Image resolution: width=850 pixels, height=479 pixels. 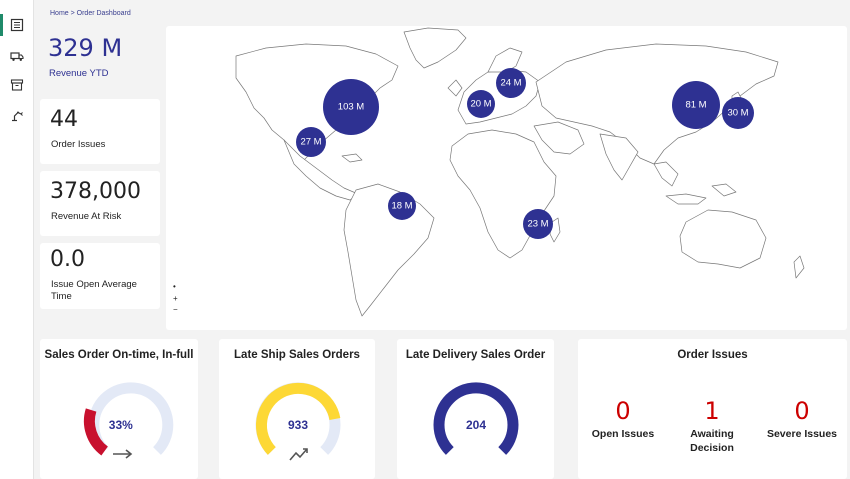 I want to click on gauge-value: 33%, so click(x=121, y=425).